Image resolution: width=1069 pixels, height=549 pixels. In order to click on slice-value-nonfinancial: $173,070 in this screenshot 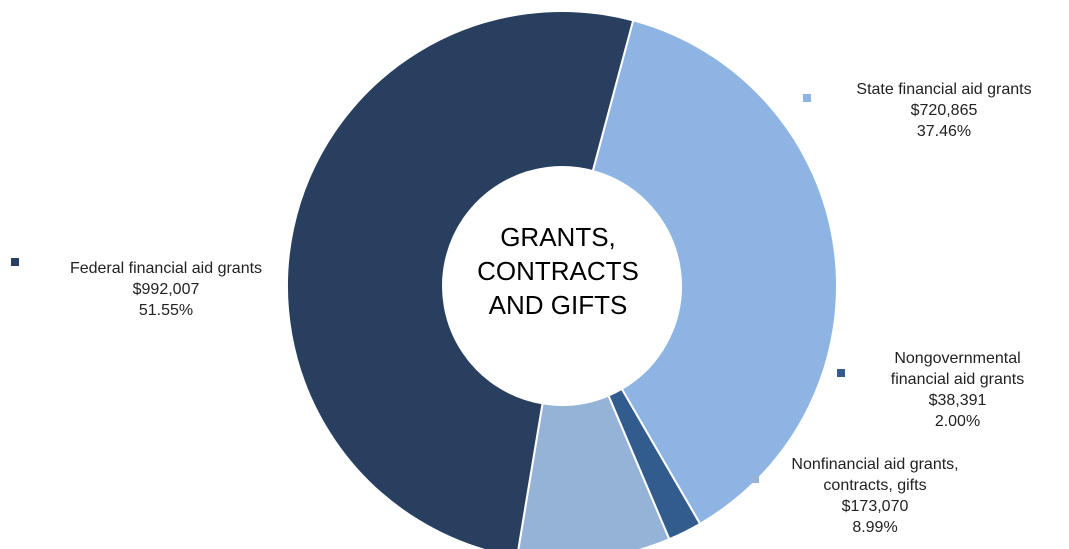, I will do `click(875, 506)`.